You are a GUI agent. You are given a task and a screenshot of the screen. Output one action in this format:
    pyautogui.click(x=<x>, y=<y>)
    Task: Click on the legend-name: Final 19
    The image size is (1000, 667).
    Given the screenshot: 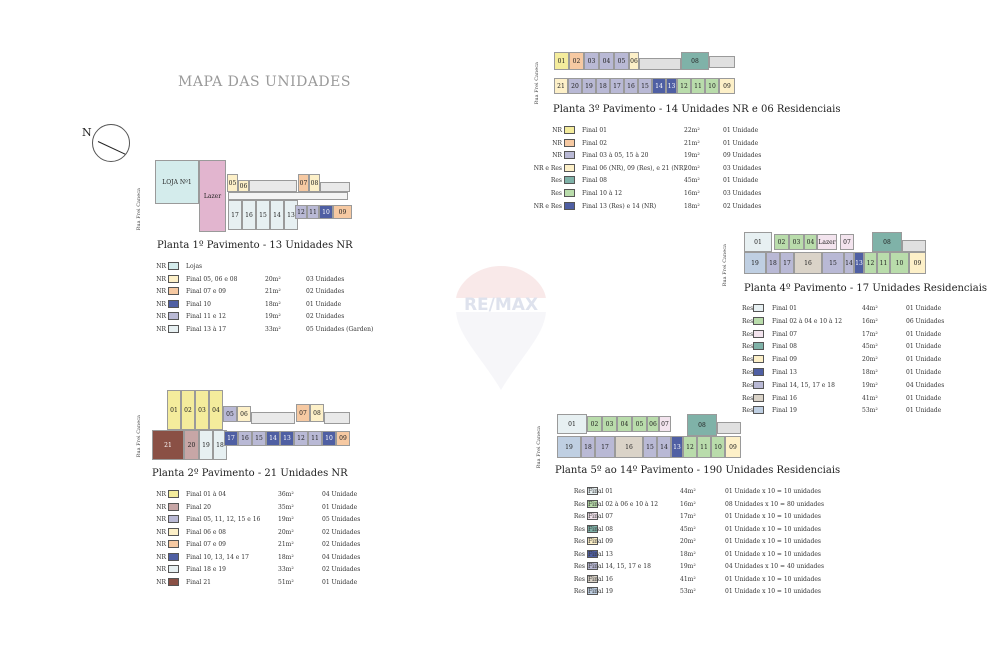 What is the action you would take?
    pyautogui.click(x=600, y=591)
    